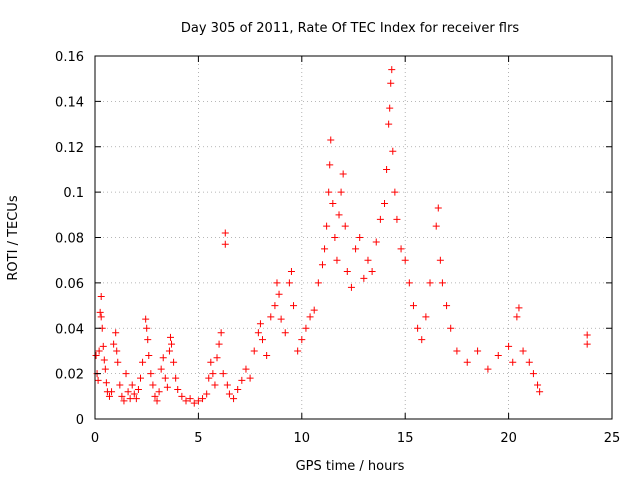  I want to click on y-tick-label: 0.1, so click(73, 193).